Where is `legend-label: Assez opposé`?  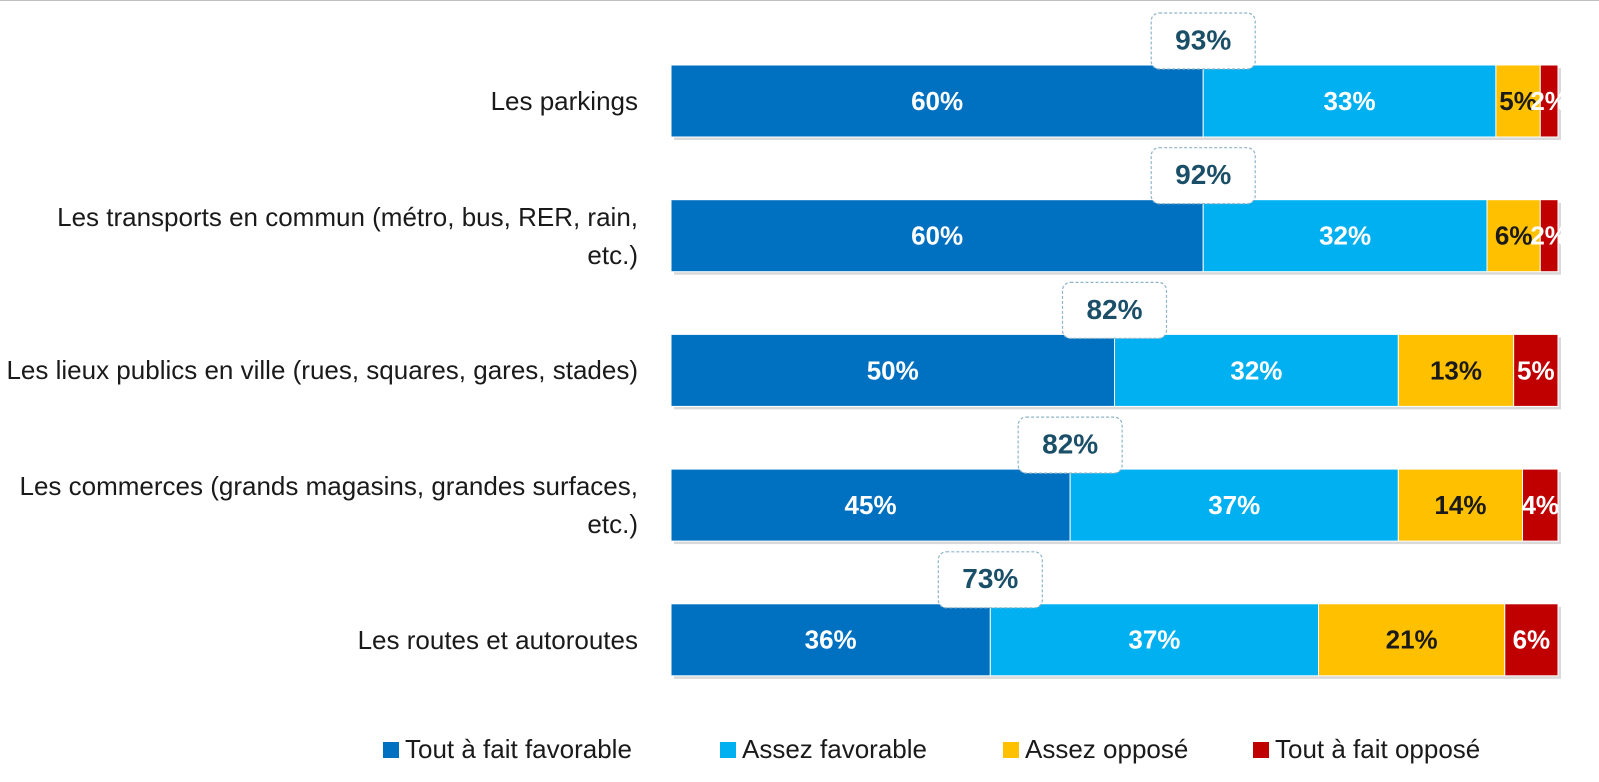 legend-label: Assez opposé is located at coordinates (1106, 749).